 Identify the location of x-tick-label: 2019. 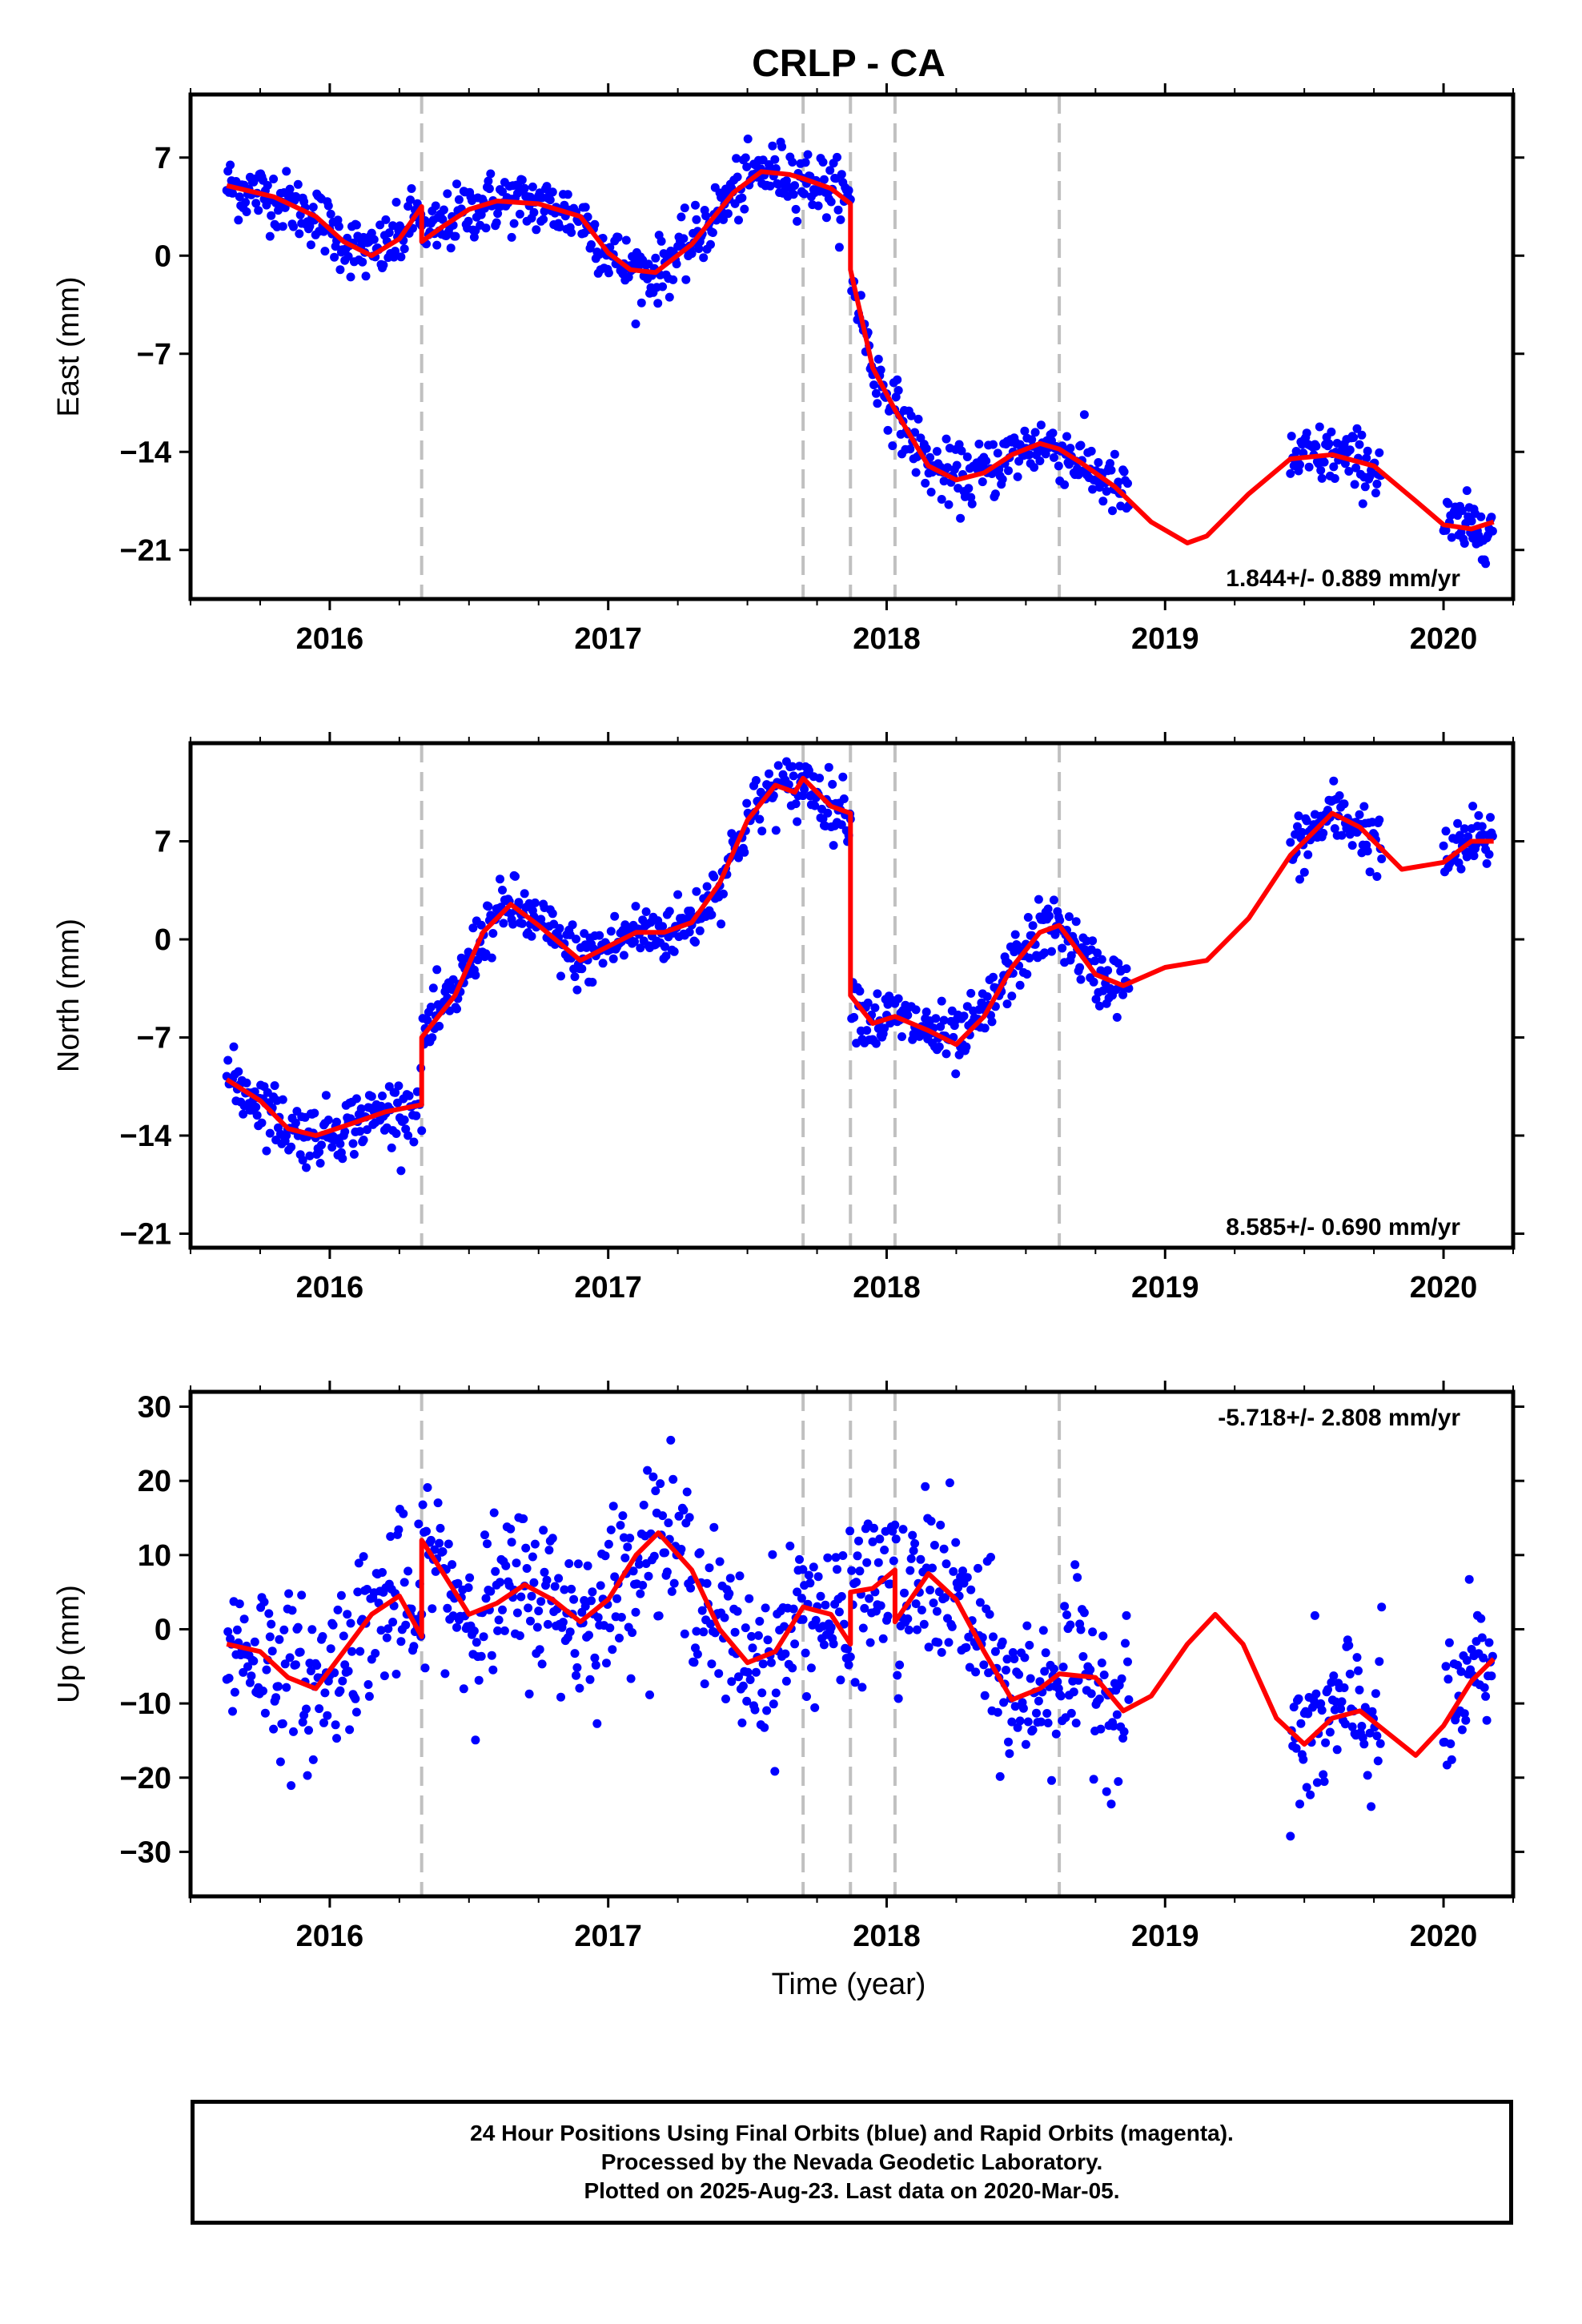
(1165, 1288).